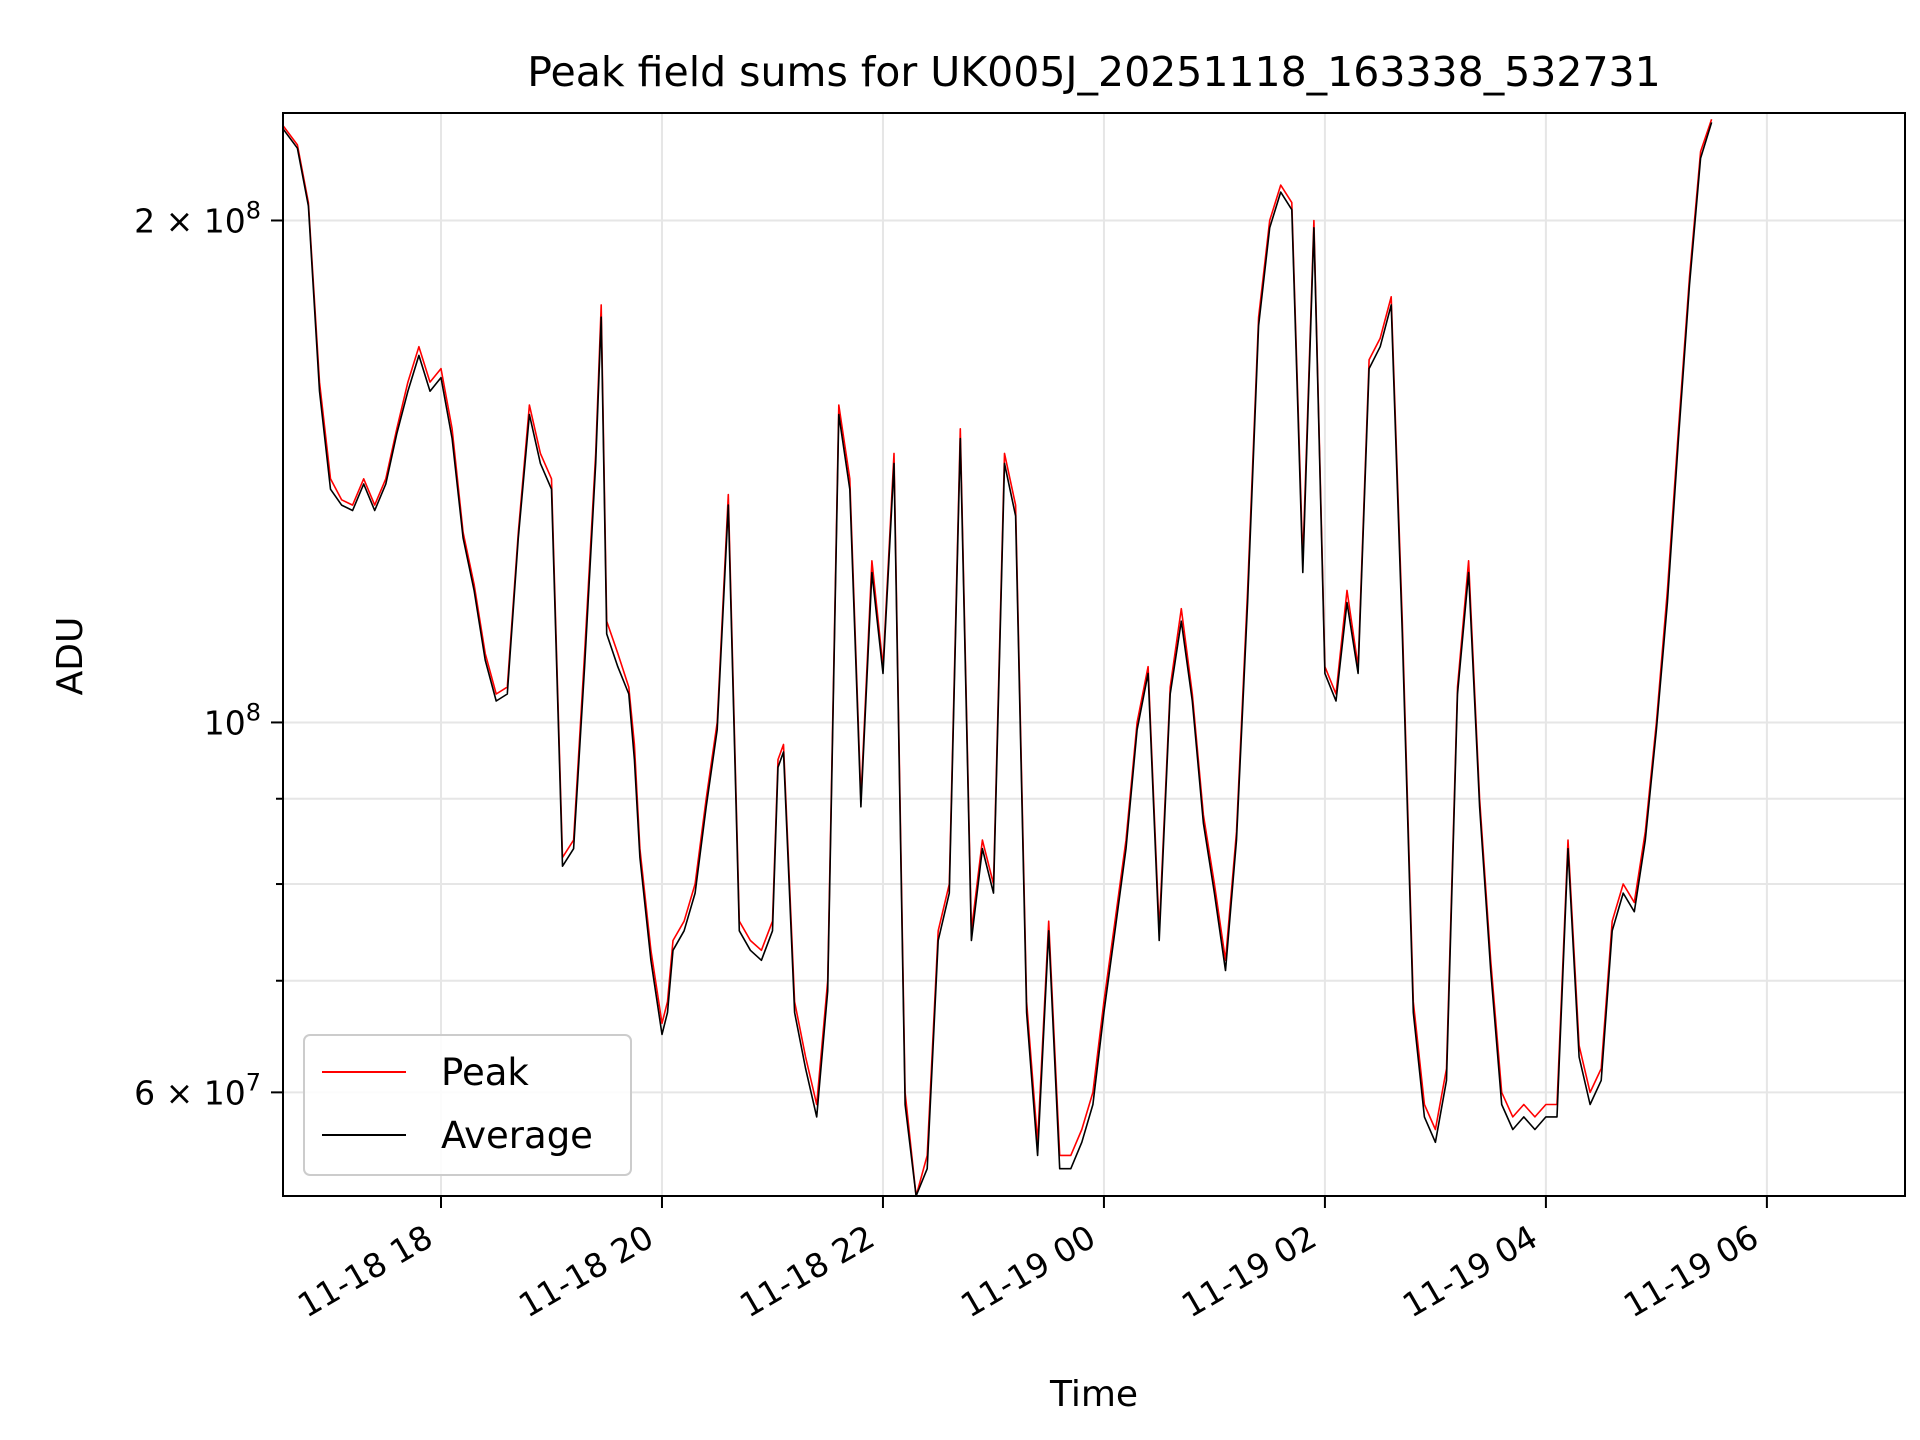 The height and width of the screenshot is (1440, 1920). I want to click on y-tick-label-exponent: 7, so click(253, 1082).